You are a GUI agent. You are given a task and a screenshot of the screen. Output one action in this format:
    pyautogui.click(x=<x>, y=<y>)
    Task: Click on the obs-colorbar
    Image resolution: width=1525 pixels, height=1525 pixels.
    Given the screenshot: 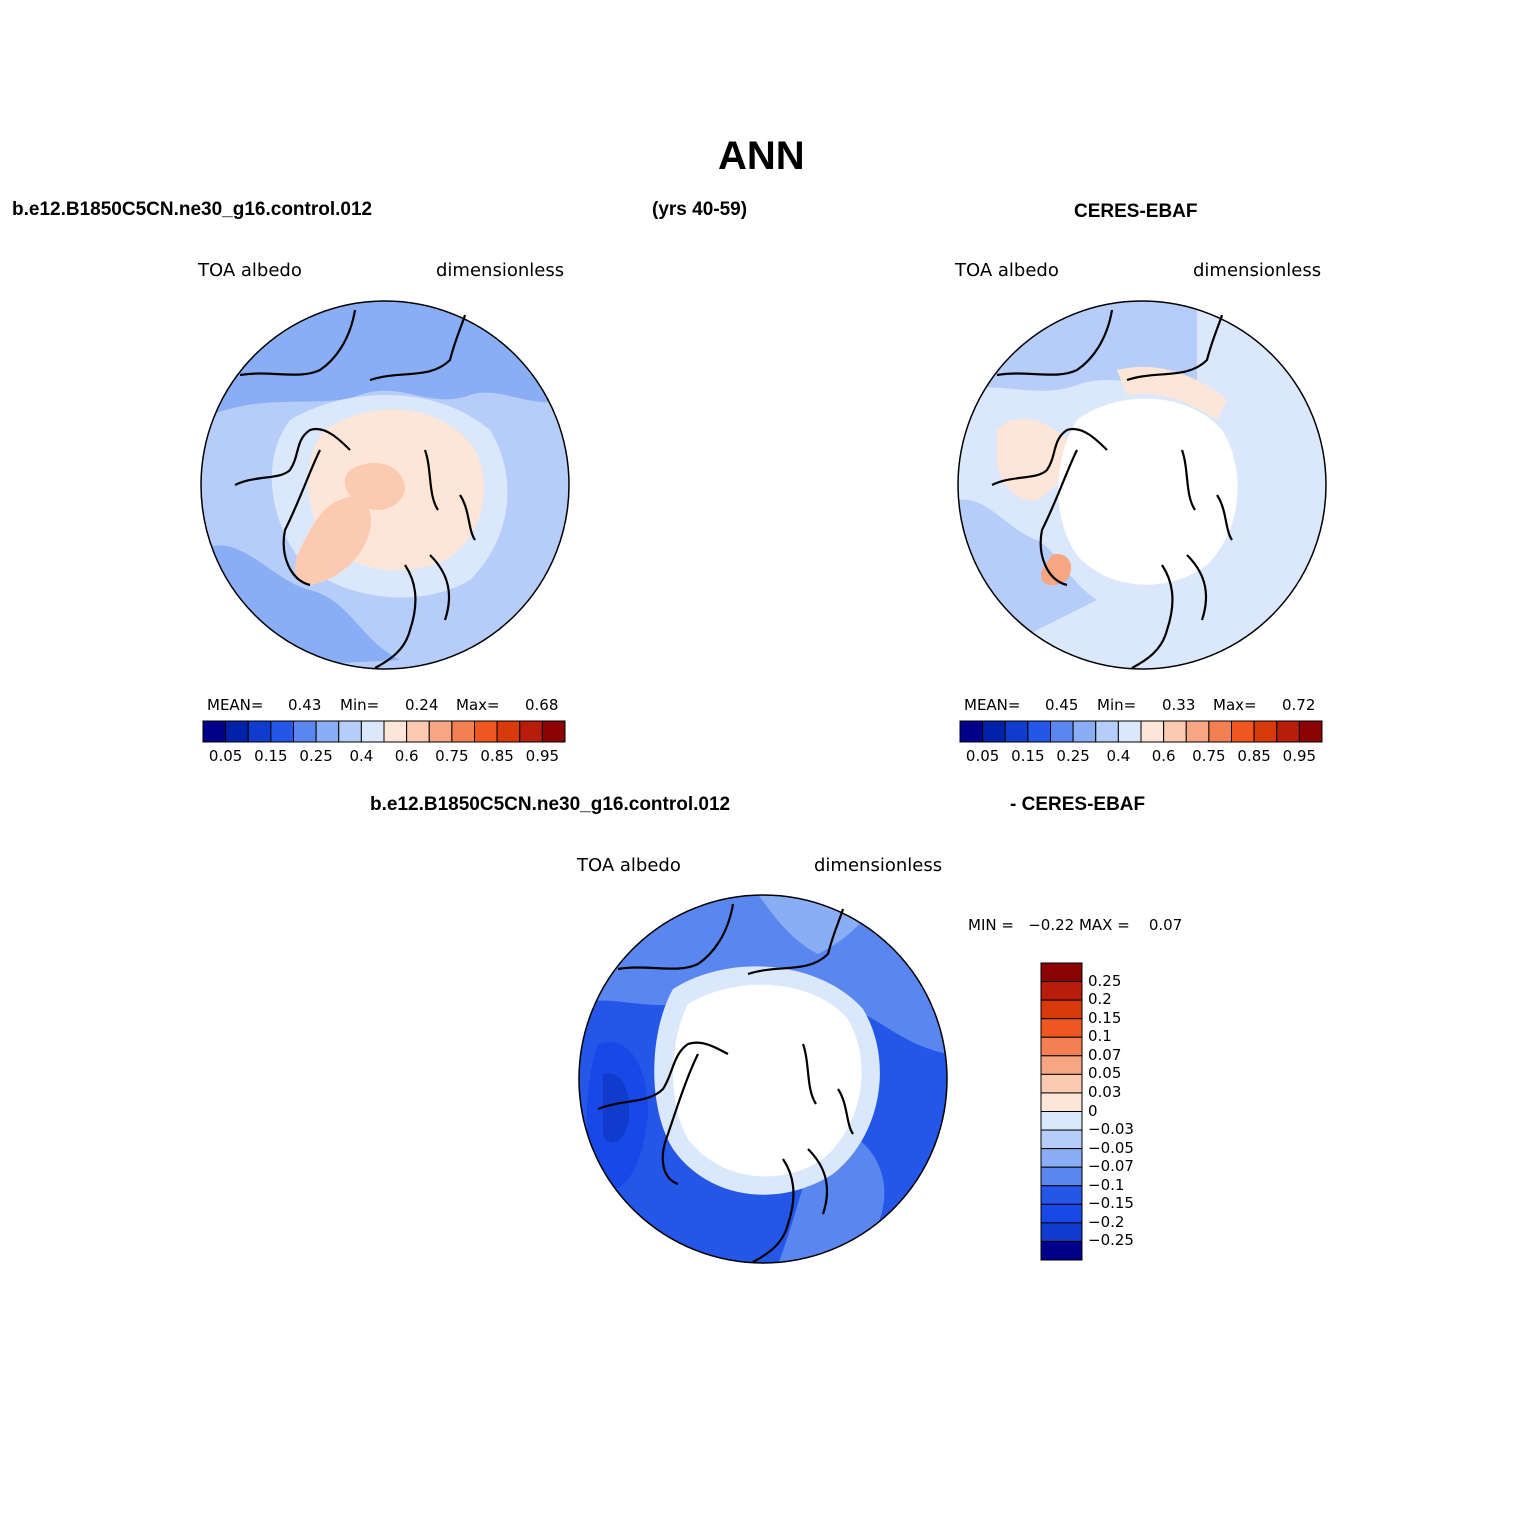 What is the action you would take?
    pyautogui.click(x=1141, y=731)
    